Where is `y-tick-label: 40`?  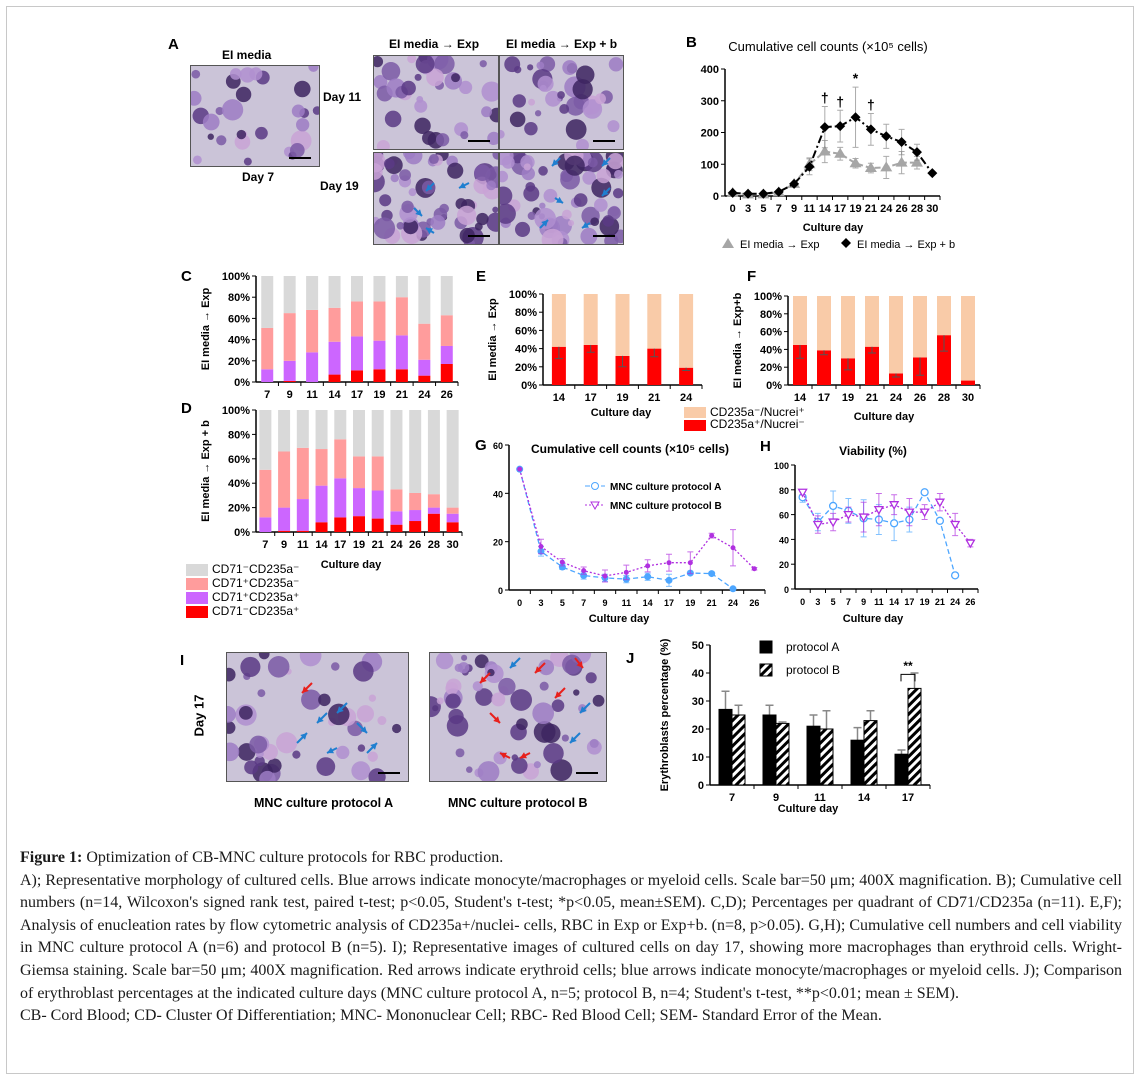 y-tick-label: 40 is located at coordinates (498, 494).